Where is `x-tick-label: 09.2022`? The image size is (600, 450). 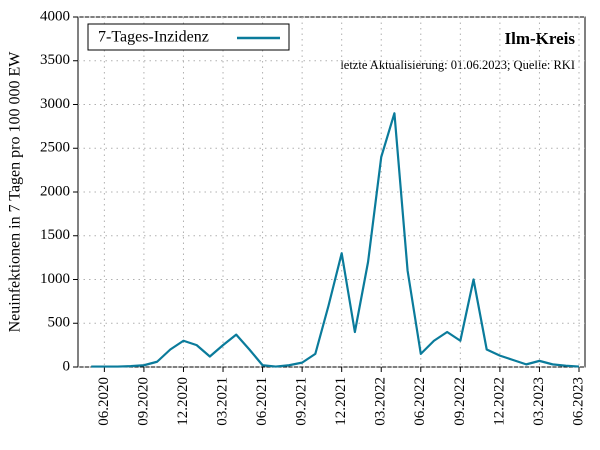
x-tick-label: 09.2022 is located at coordinates (460, 401).